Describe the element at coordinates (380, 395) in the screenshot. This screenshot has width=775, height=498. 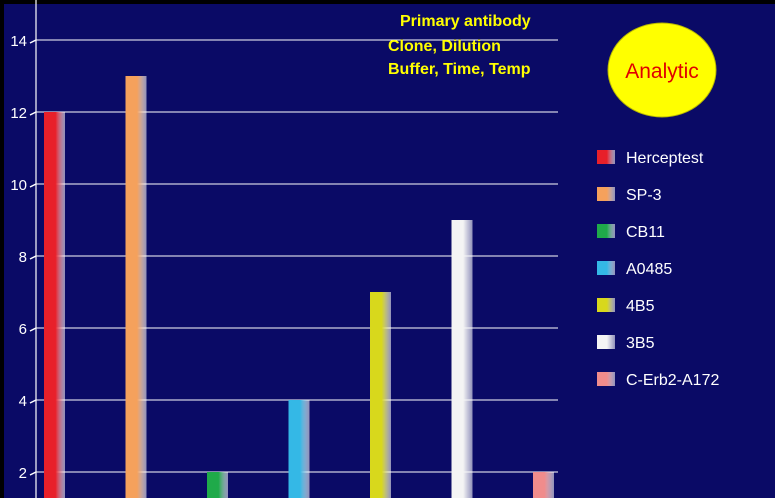
I see `bar-4b5` at that location.